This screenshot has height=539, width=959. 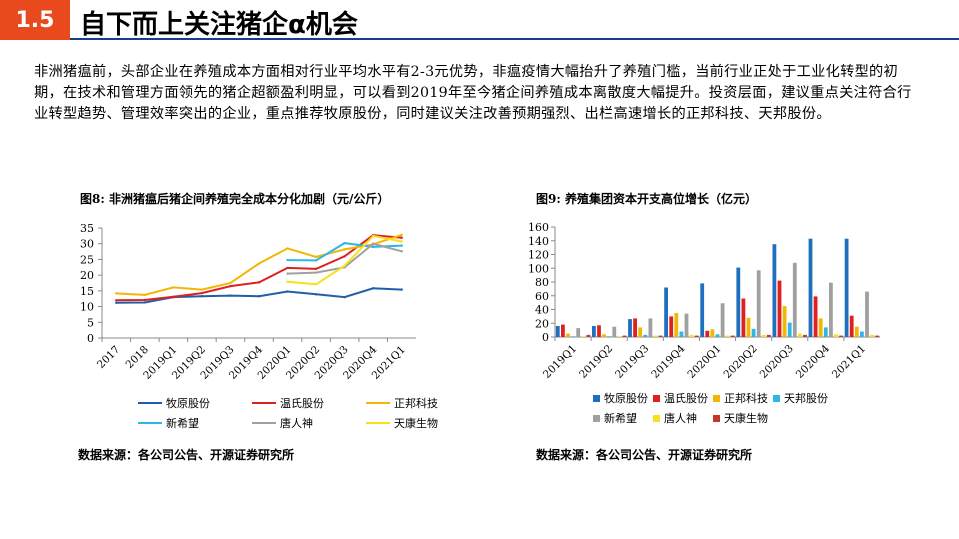 I want to click on y-tick-label: 30, so click(x=87, y=244).